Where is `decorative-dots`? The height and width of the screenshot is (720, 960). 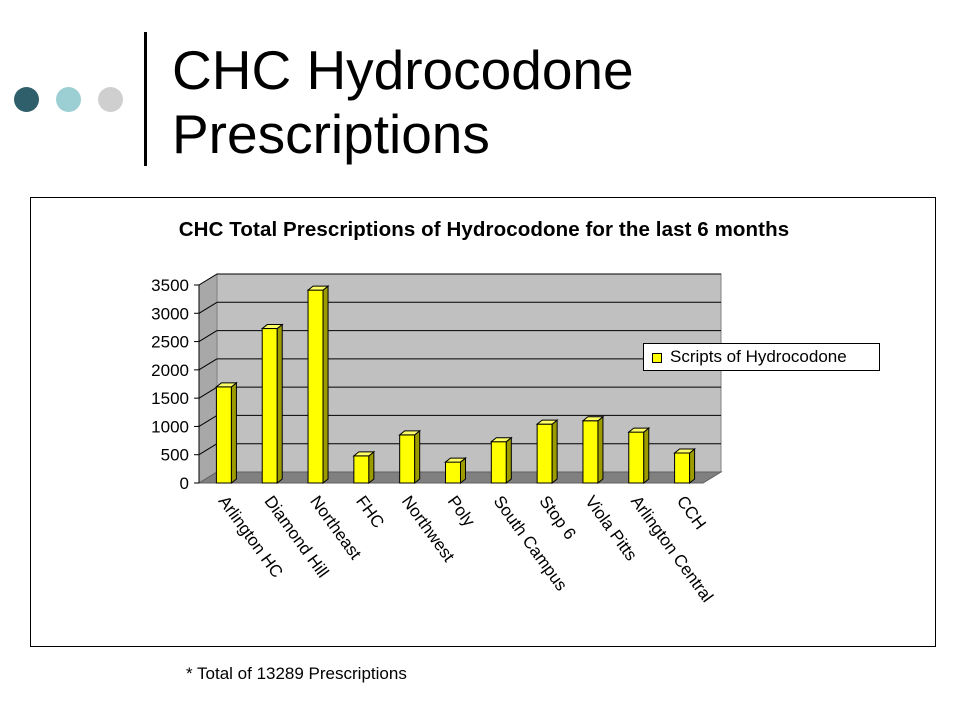
decorative-dots is located at coordinates (69, 100).